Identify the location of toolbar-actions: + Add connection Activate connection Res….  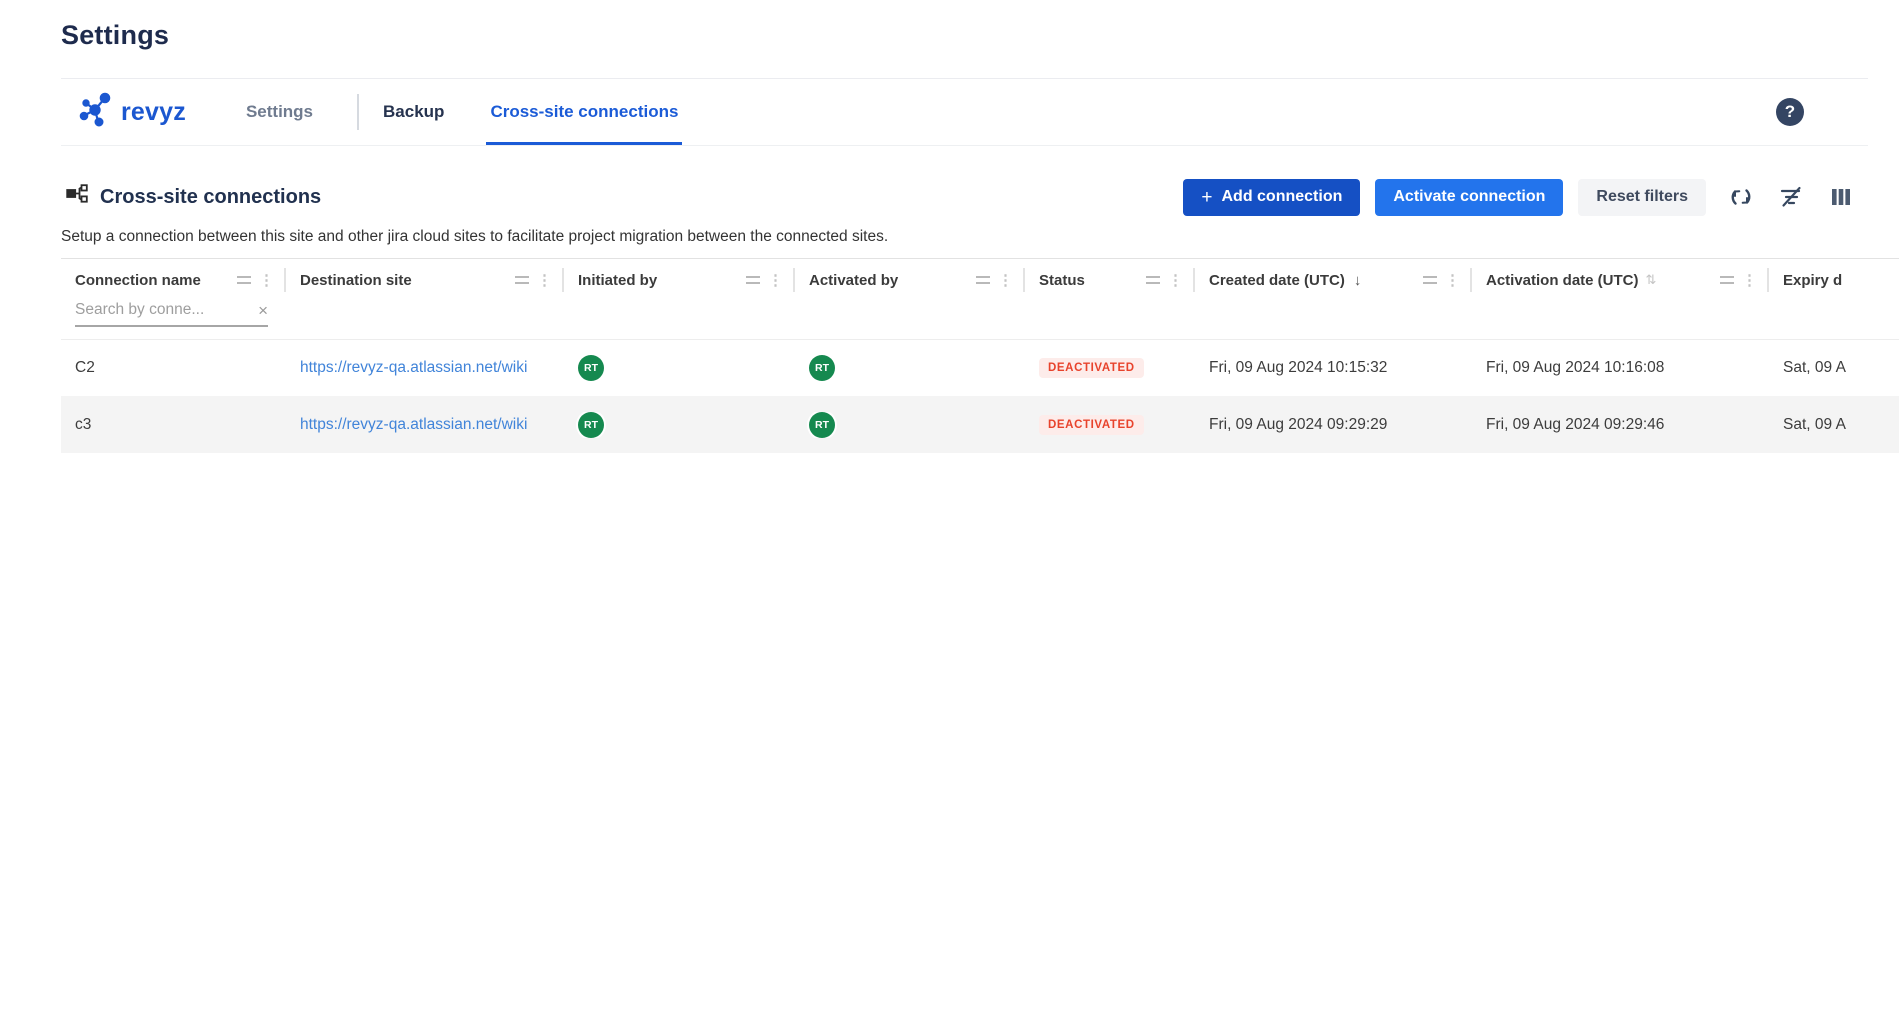
(1519, 197).